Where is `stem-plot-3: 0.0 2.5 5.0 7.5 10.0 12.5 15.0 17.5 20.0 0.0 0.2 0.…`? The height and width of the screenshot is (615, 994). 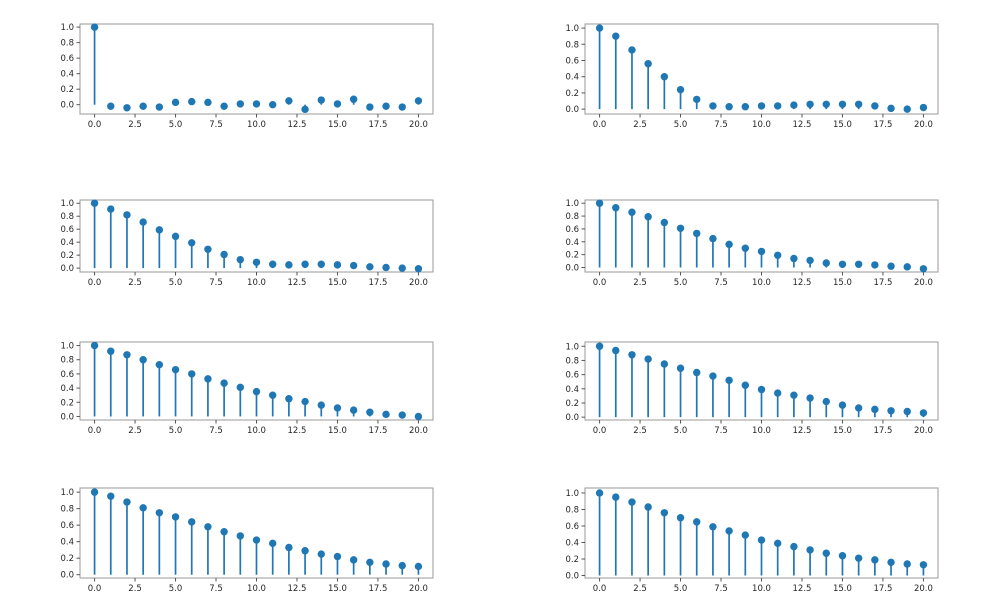
stem-plot-3: 0.0 2.5 5.0 7.5 10.0 12.5 15.0 17.5 20.0 0.0 0.2 0.… is located at coordinates (244, 243).